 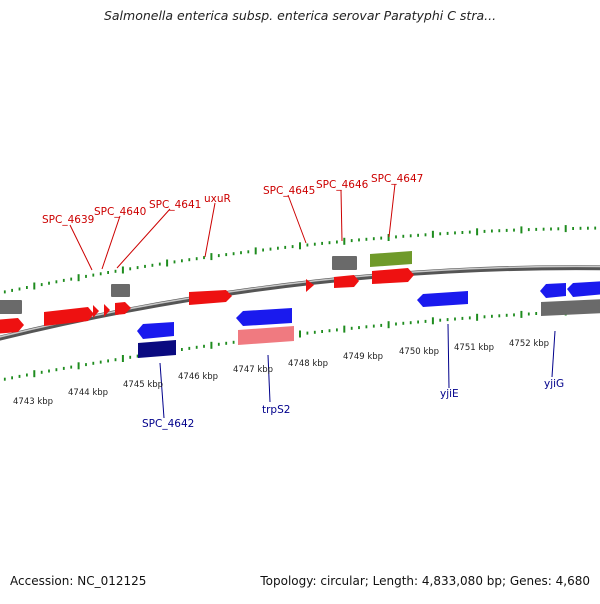 What do you see at coordinates (78, 581) in the screenshot?
I see `accession-label: Accession: NC_012125` at bounding box center [78, 581].